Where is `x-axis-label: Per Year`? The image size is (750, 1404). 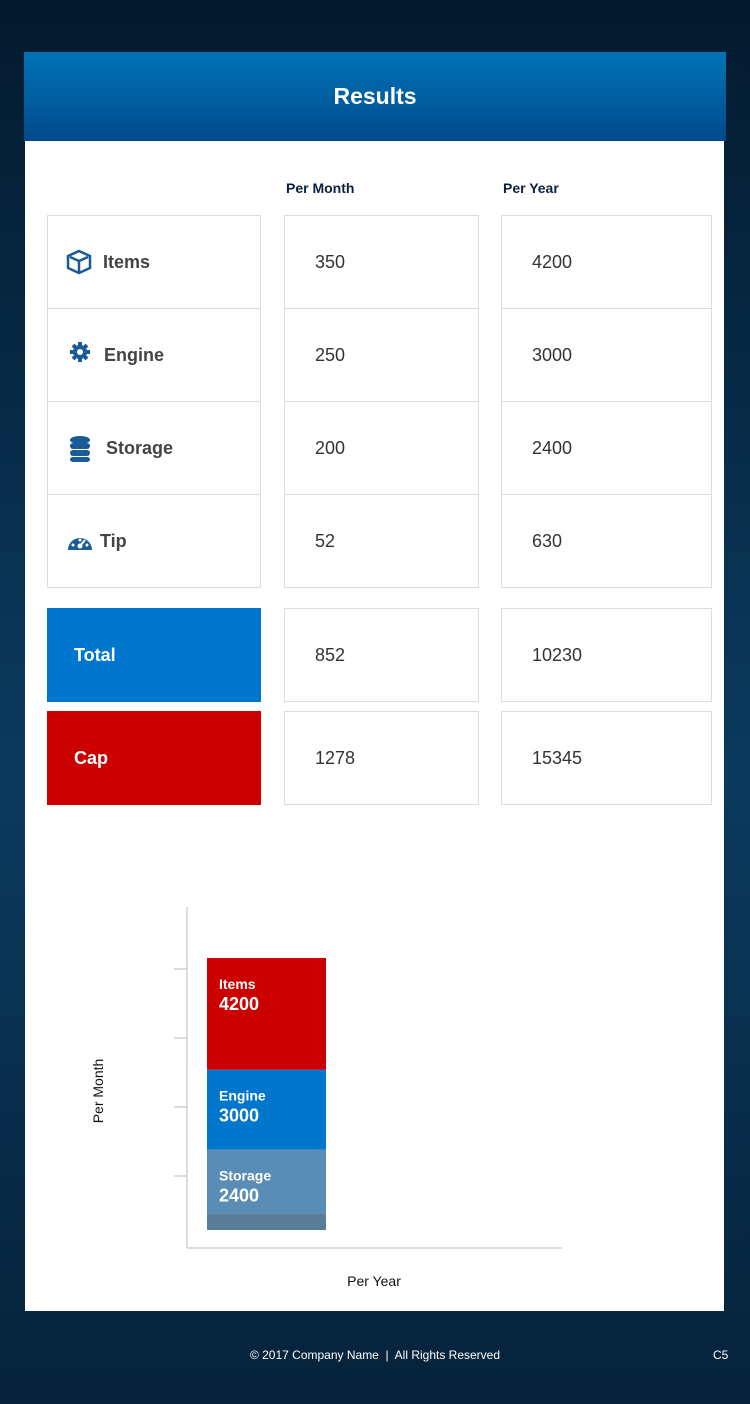
x-axis-label: Per Year is located at coordinates (374, 1281).